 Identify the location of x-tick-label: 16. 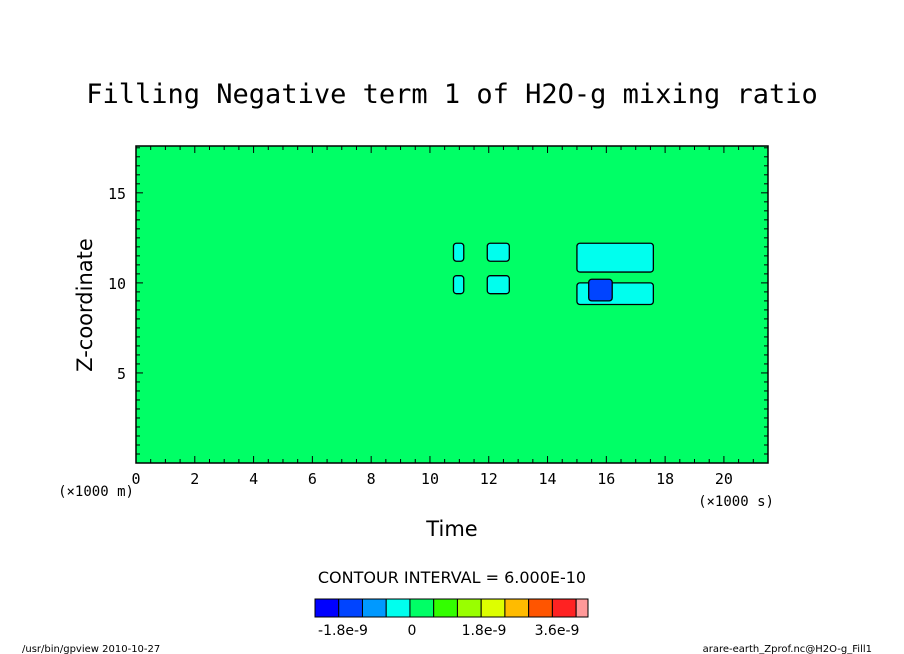
(606, 479).